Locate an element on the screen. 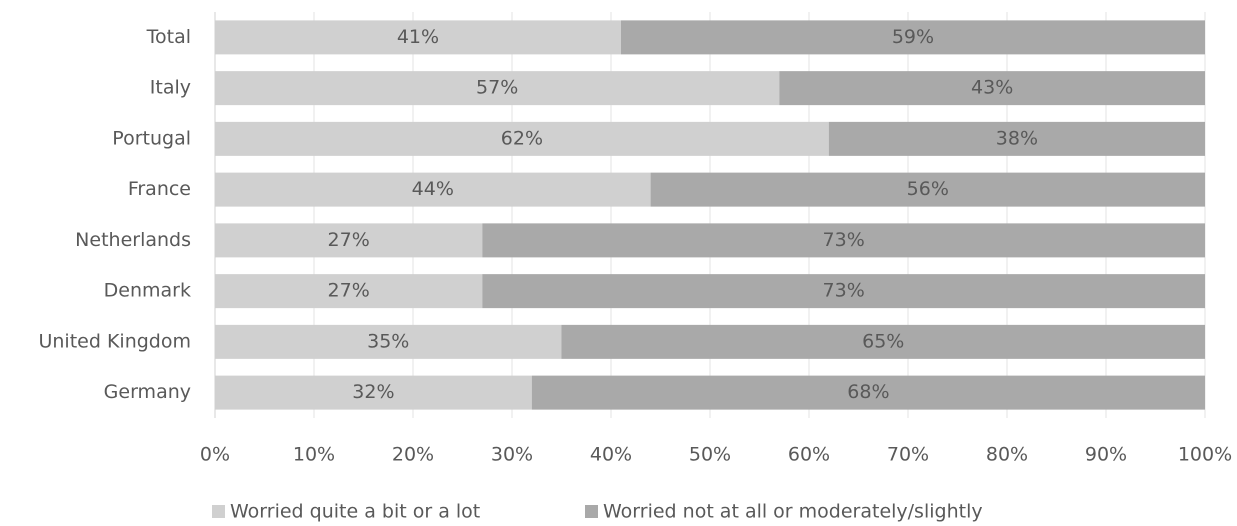 The image size is (1237, 526). data-label: 62% is located at coordinates (522, 138).